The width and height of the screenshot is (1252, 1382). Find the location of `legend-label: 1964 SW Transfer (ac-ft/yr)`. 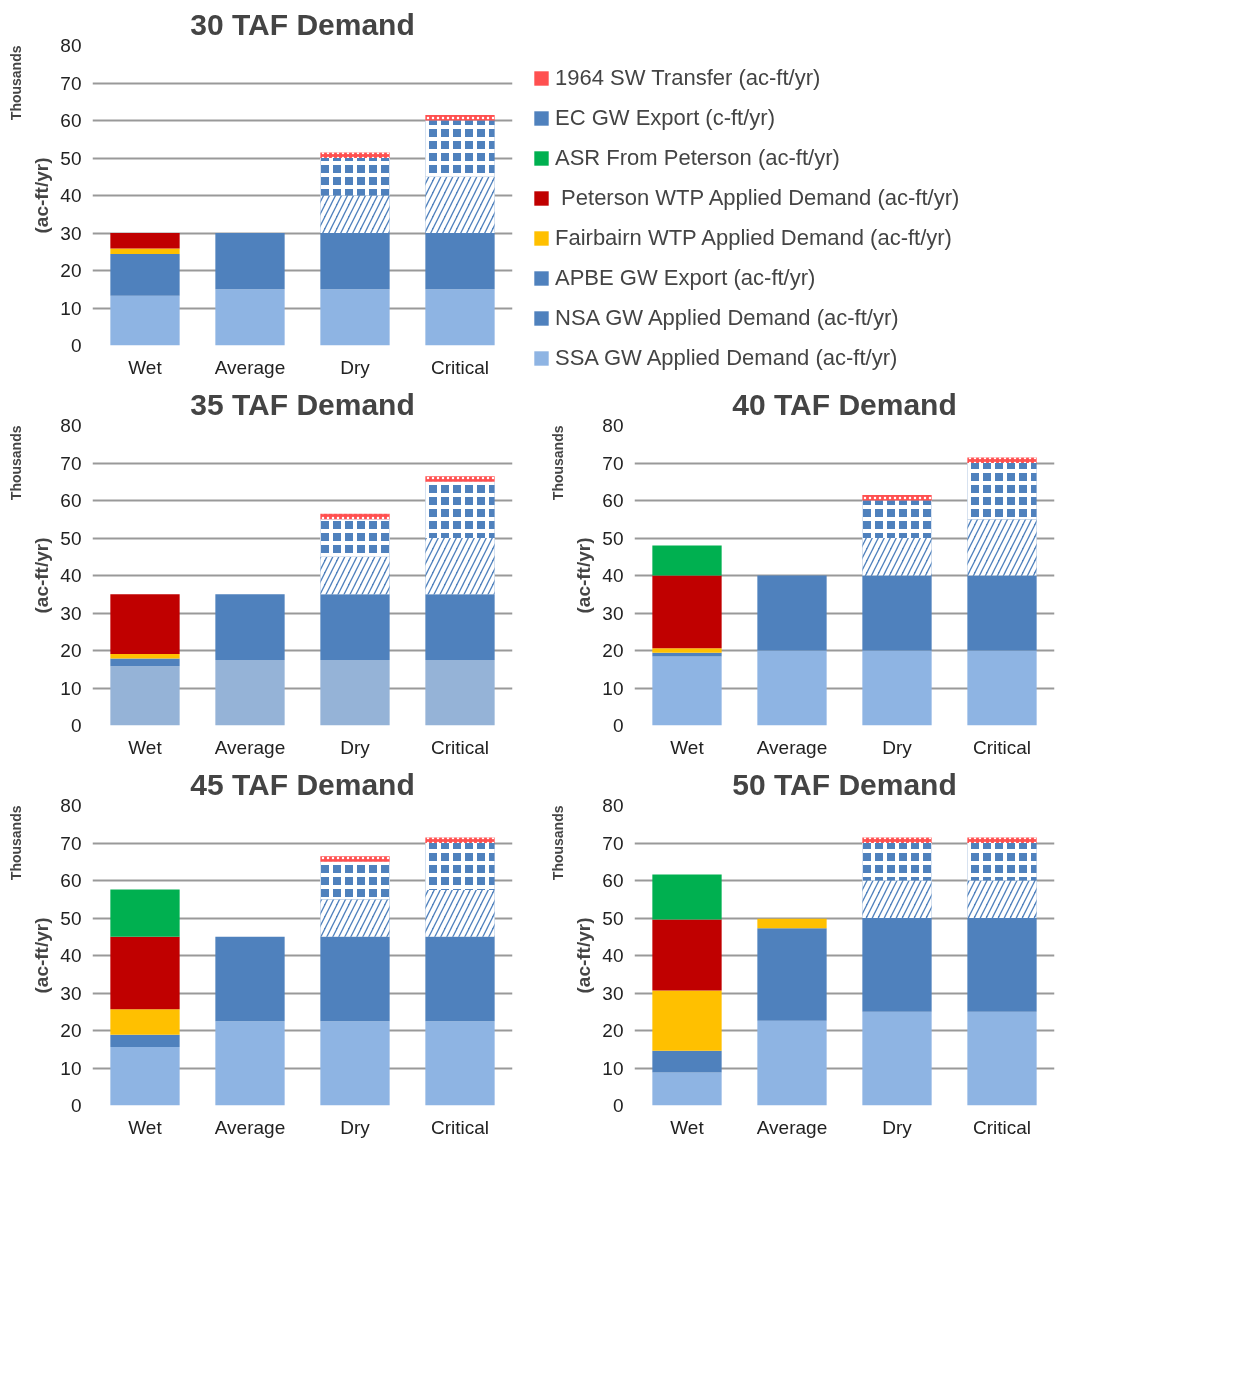

legend-label: 1964 SW Transfer (ac-ft/yr) is located at coordinates (688, 78).